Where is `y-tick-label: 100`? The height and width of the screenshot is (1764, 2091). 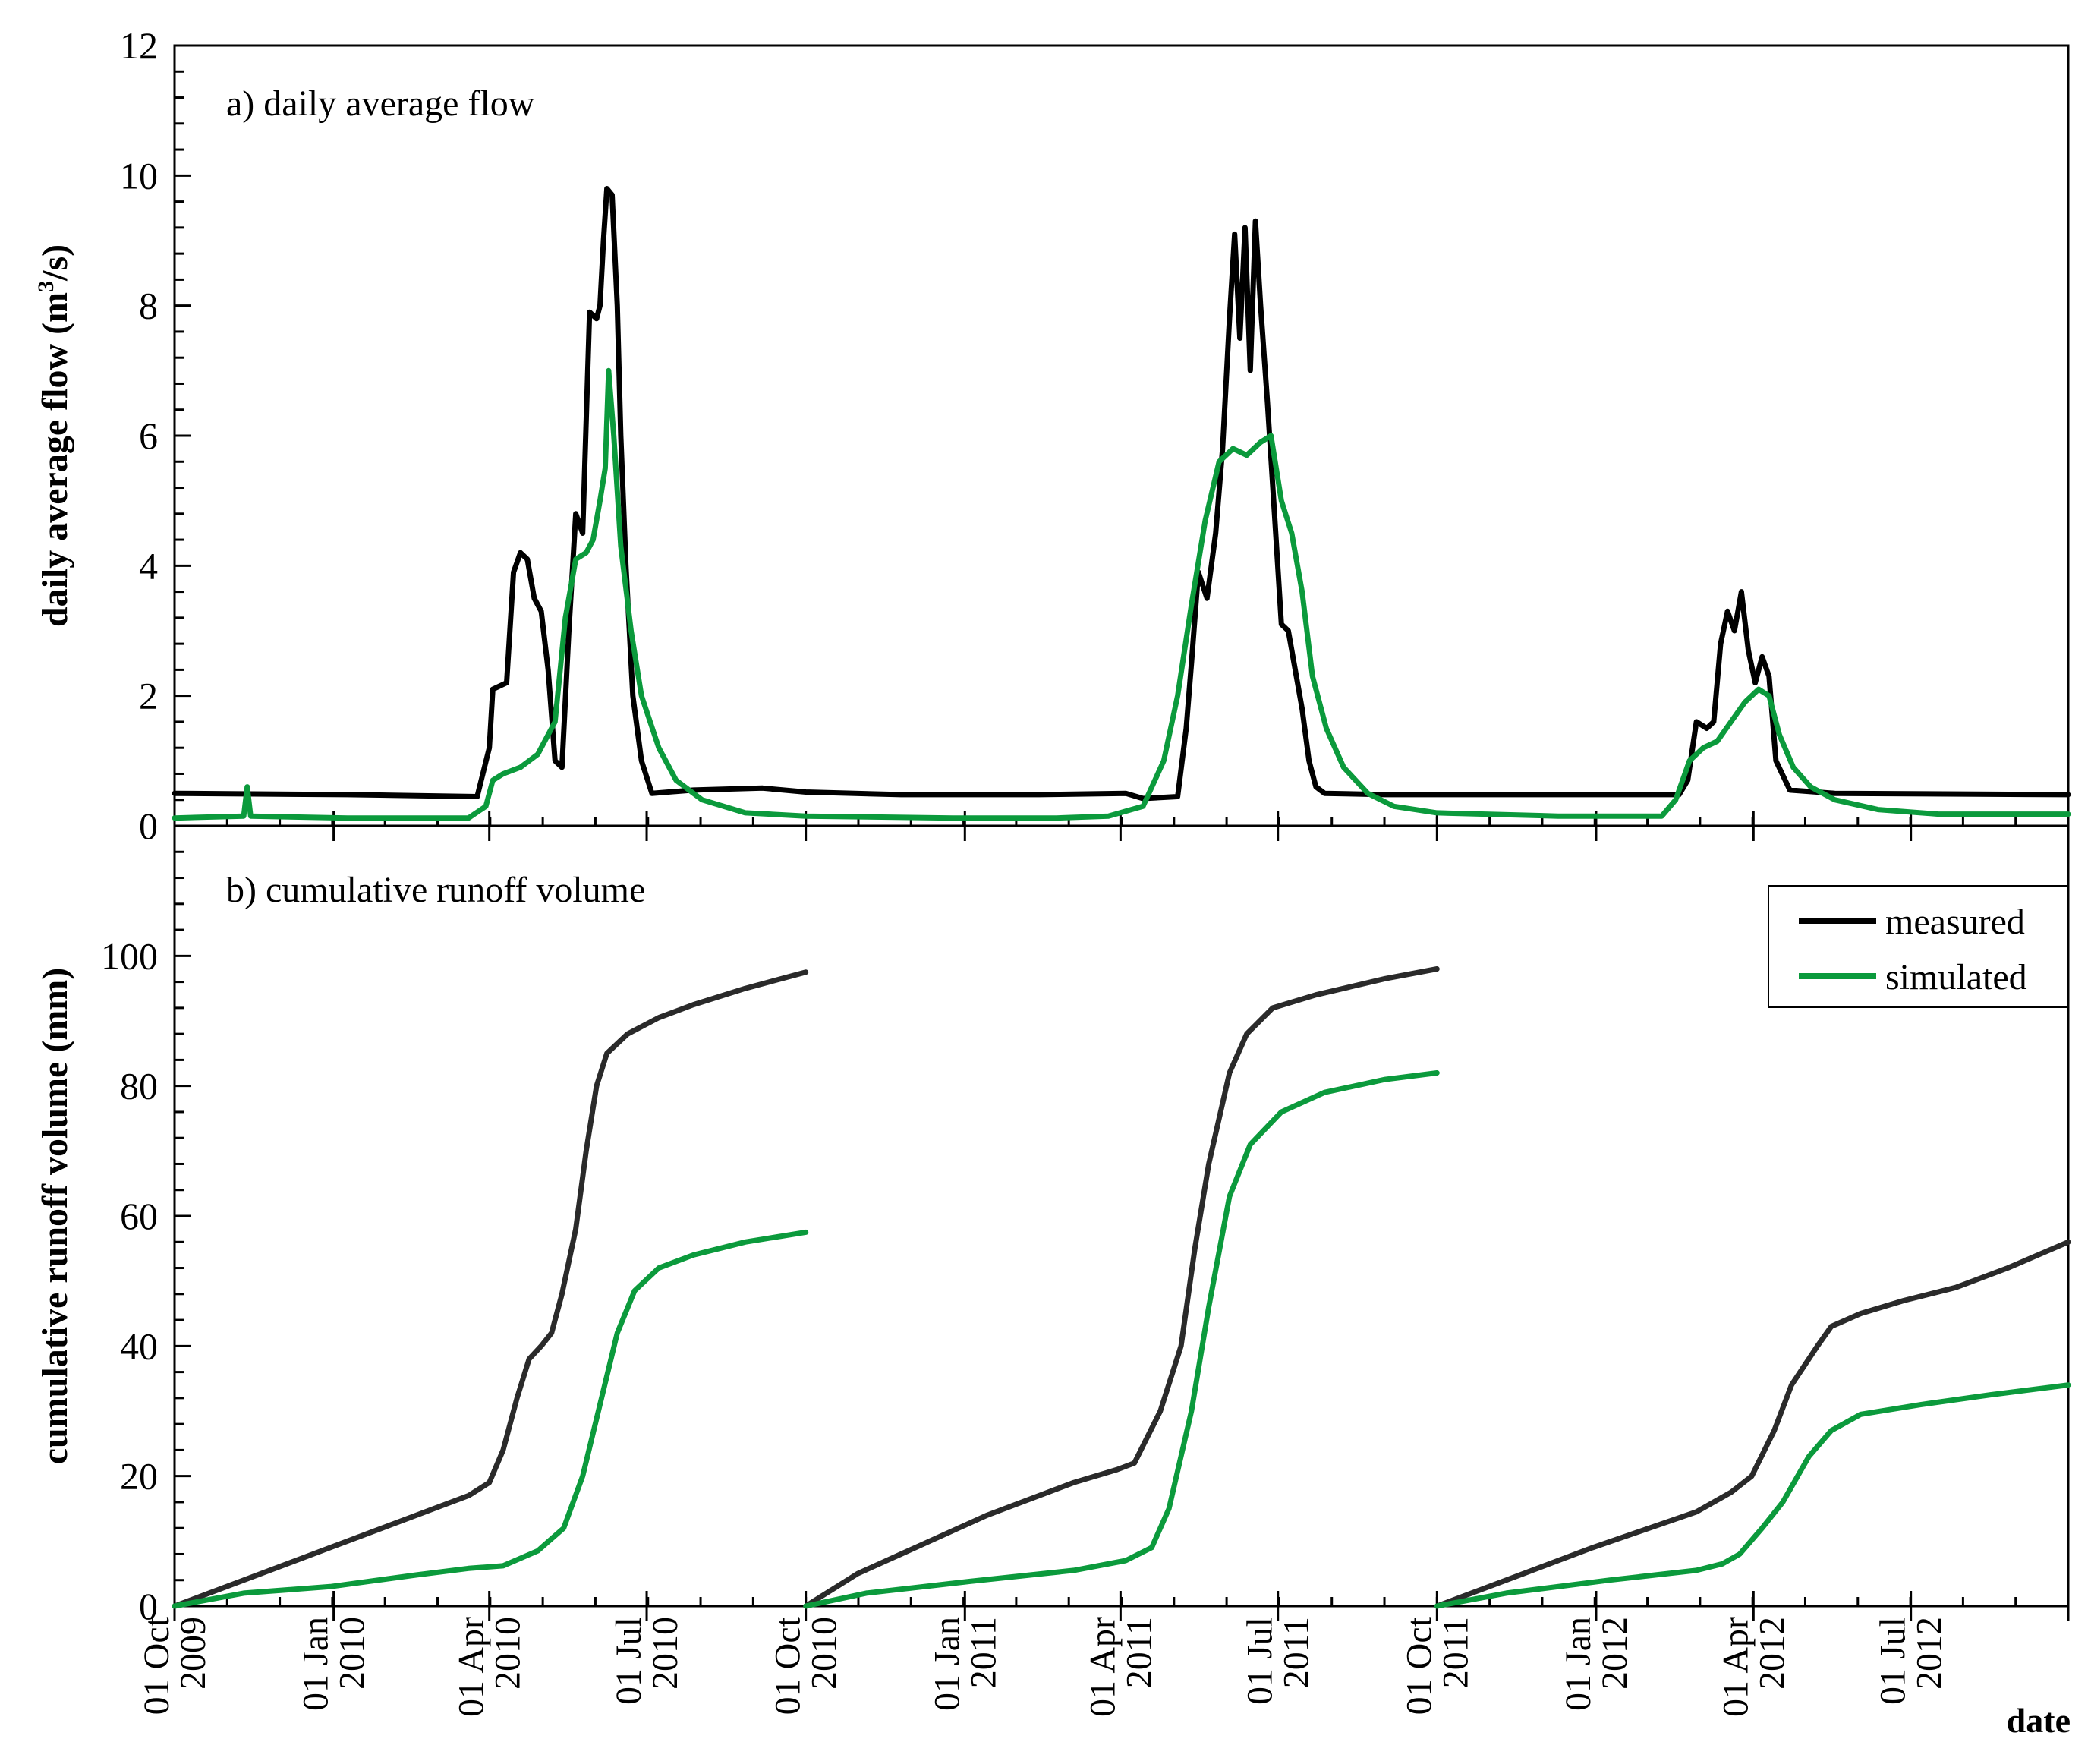 y-tick-label: 100 is located at coordinates (129, 955).